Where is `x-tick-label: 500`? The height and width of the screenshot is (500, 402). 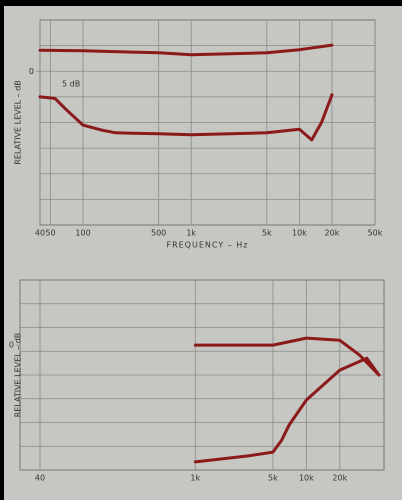 x-tick-label: 500 is located at coordinates (158, 233).